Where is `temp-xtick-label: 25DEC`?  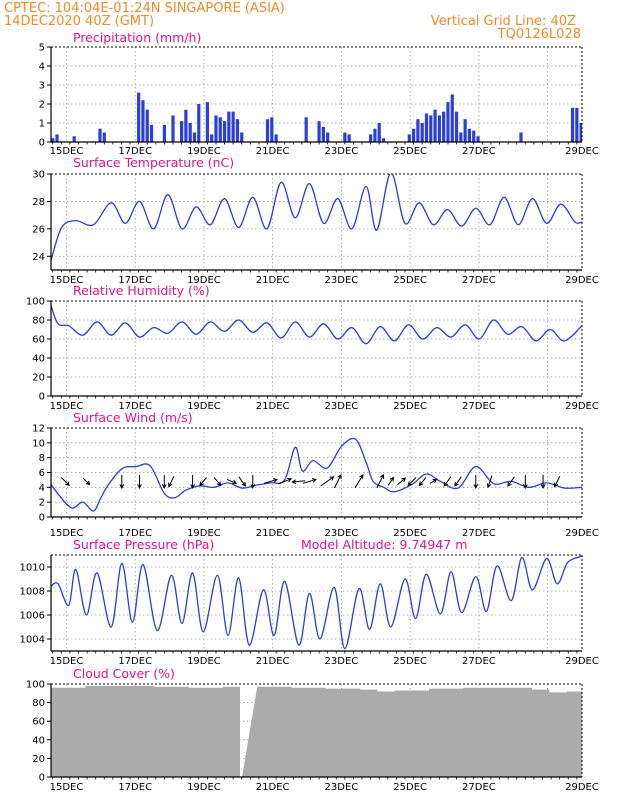
temp-xtick-label: 25DEC is located at coordinates (410, 280).